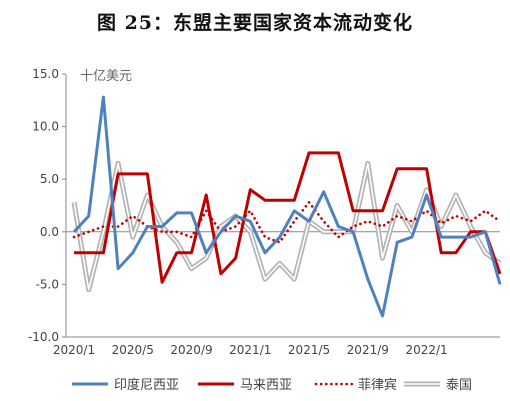 The width and height of the screenshot is (510, 401). What do you see at coordinates (255, 23) in the screenshot?
I see `chart-title: 图 25：东盟主要国家资本流动变化` at bounding box center [255, 23].